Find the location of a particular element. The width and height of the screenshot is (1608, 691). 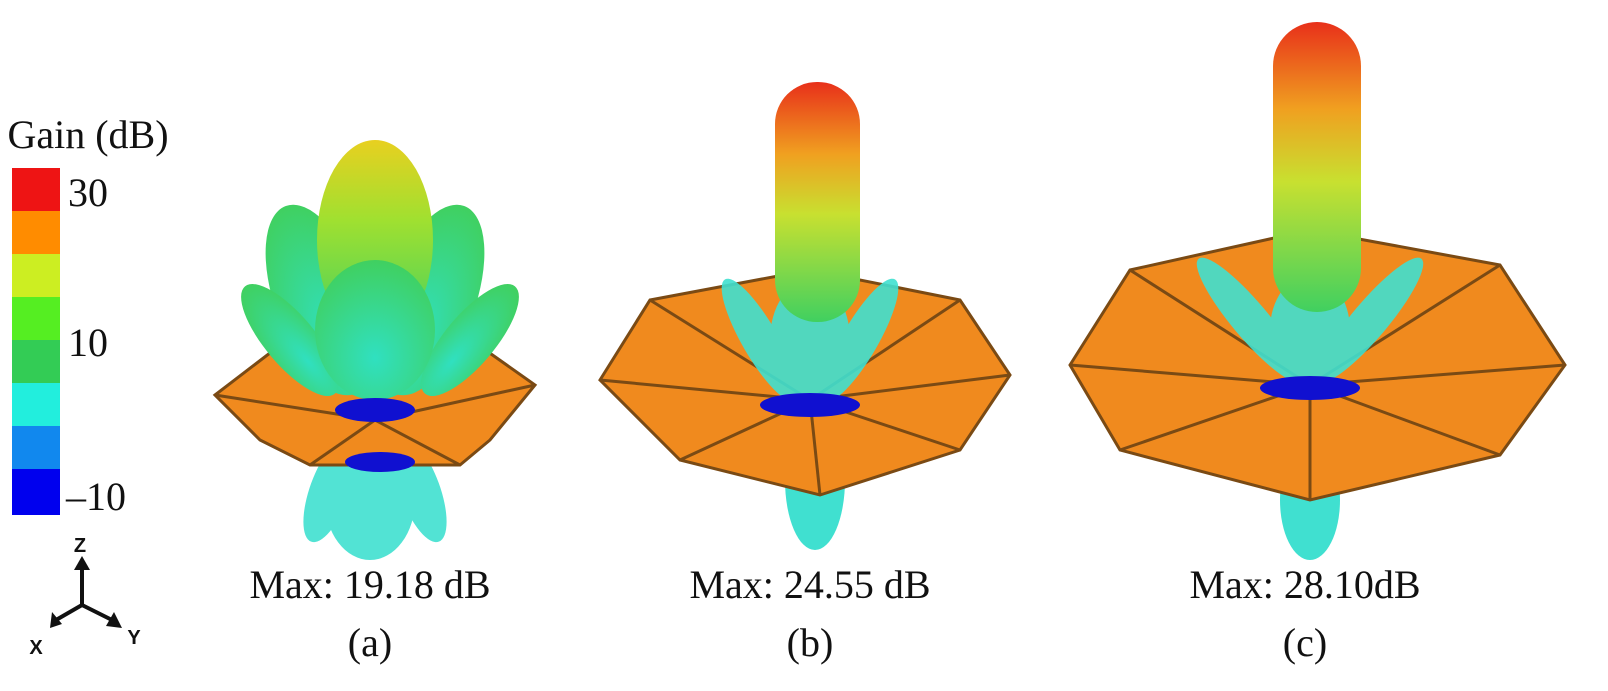

axis-triad is located at coordinates (86, 592).